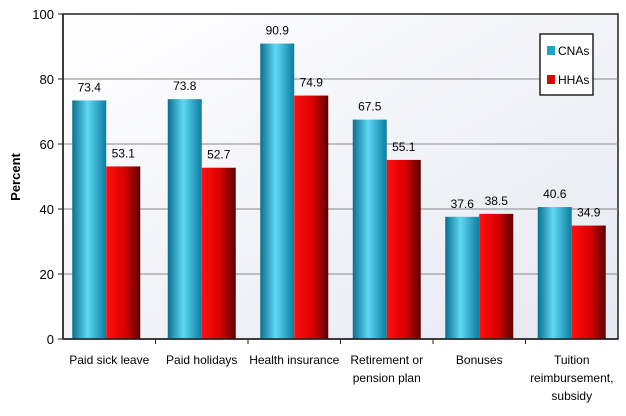 This screenshot has height=416, width=626. Describe the element at coordinates (47, 144) in the screenshot. I see `y-tick-label: 60` at that location.